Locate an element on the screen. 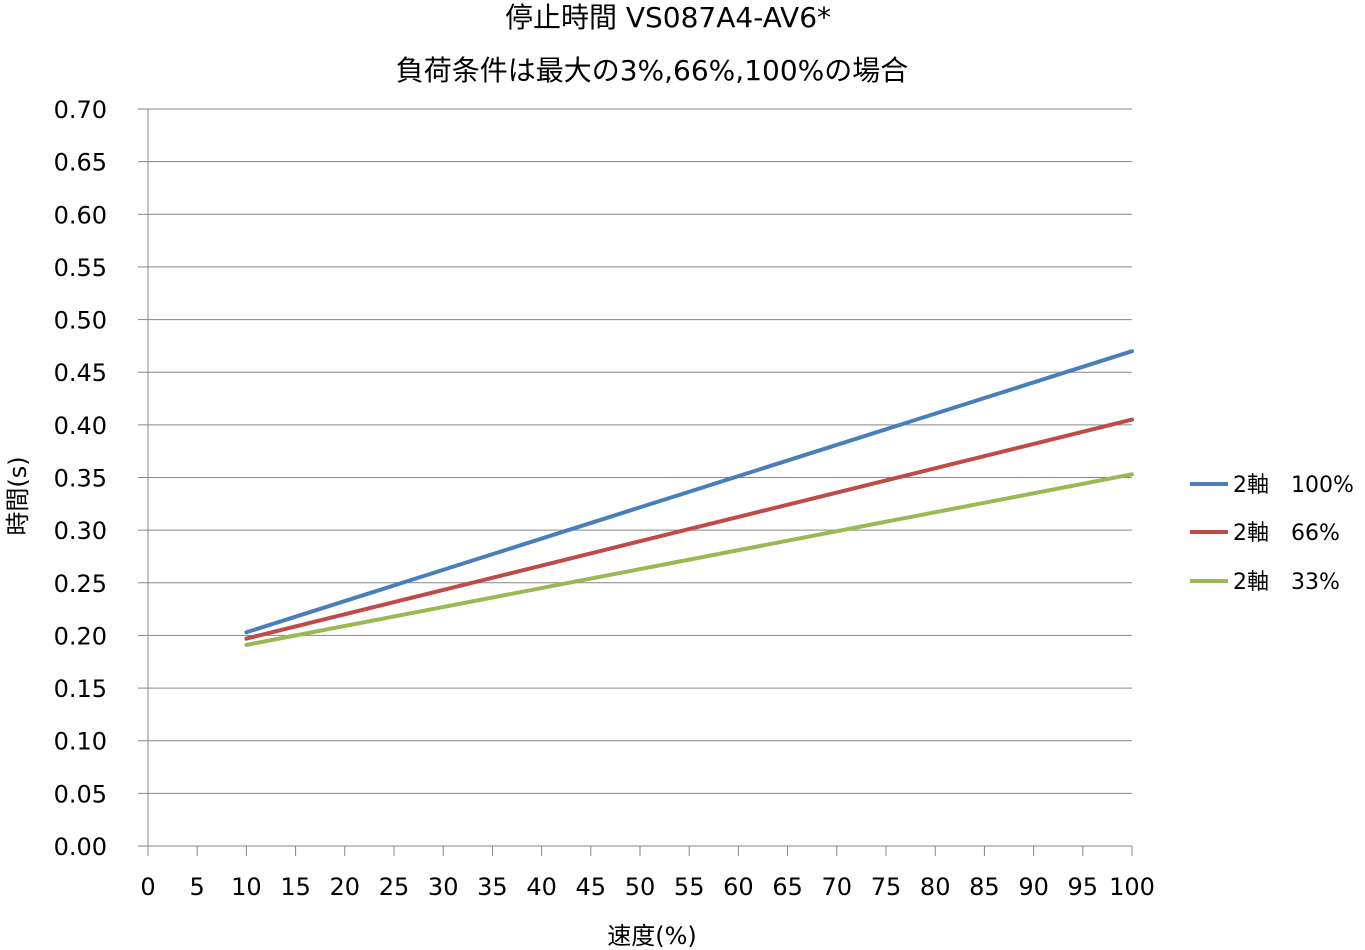  x-axis-label: 速度(%) is located at coordinates (652, 936).